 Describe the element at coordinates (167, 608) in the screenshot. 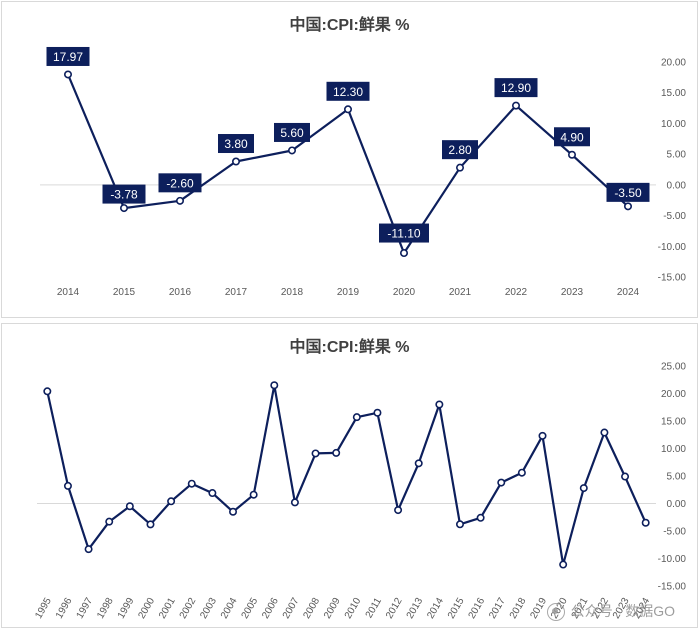

I see `x-tick-label: 2001` at that location.